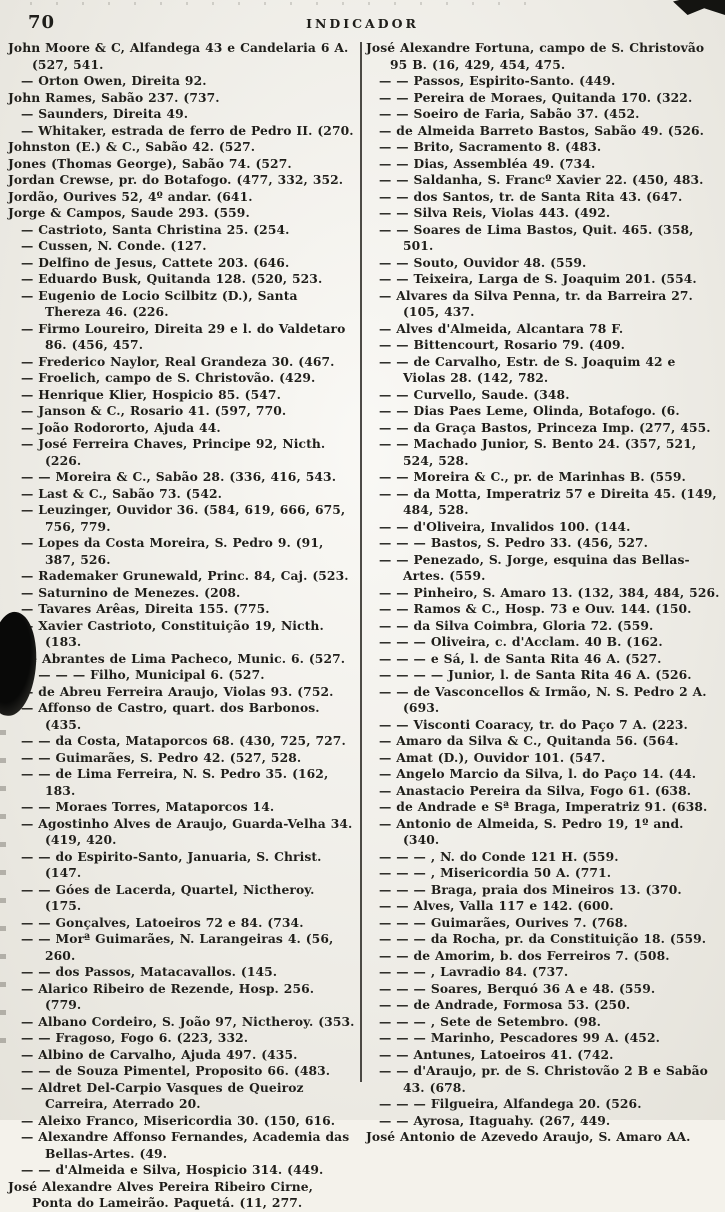 Image resolution: width=725 pixels, height=1212 pixels. Describe the element at coordinates (499, 856) in the screenshot. I see `directory-entry: — — — , N. do Conde 121 H. (559.` at that location.